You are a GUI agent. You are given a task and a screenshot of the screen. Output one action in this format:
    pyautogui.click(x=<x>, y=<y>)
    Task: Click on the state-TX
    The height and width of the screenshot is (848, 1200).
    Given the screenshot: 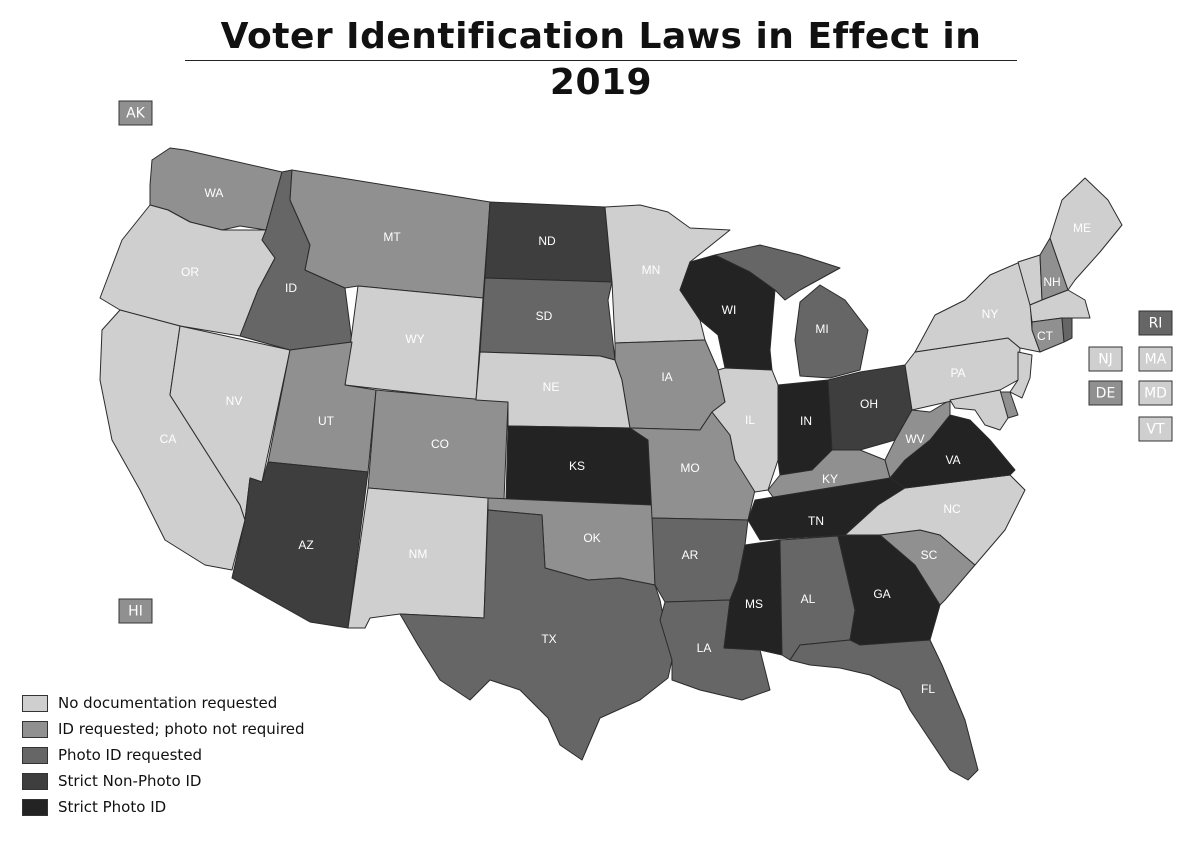 What is the action you would take?
    pyautogui.click(x=536, y=635)
    